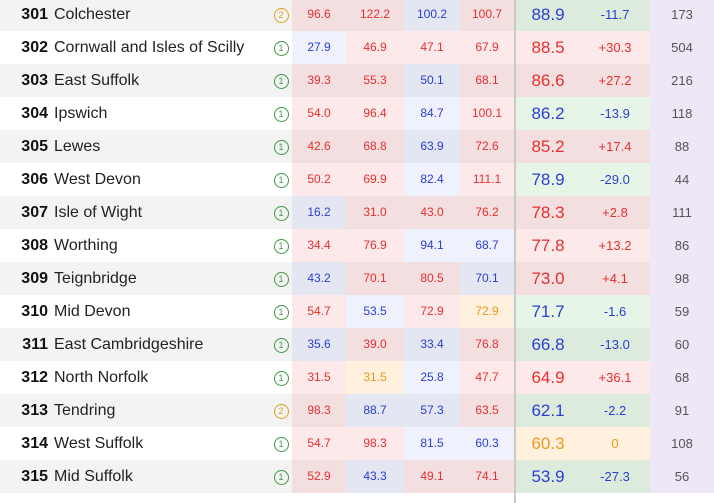  What do you see at coordinates (101, 377) in the screenshot?
I see `area-name: North Norfolk` at bounding box center [101, 377].